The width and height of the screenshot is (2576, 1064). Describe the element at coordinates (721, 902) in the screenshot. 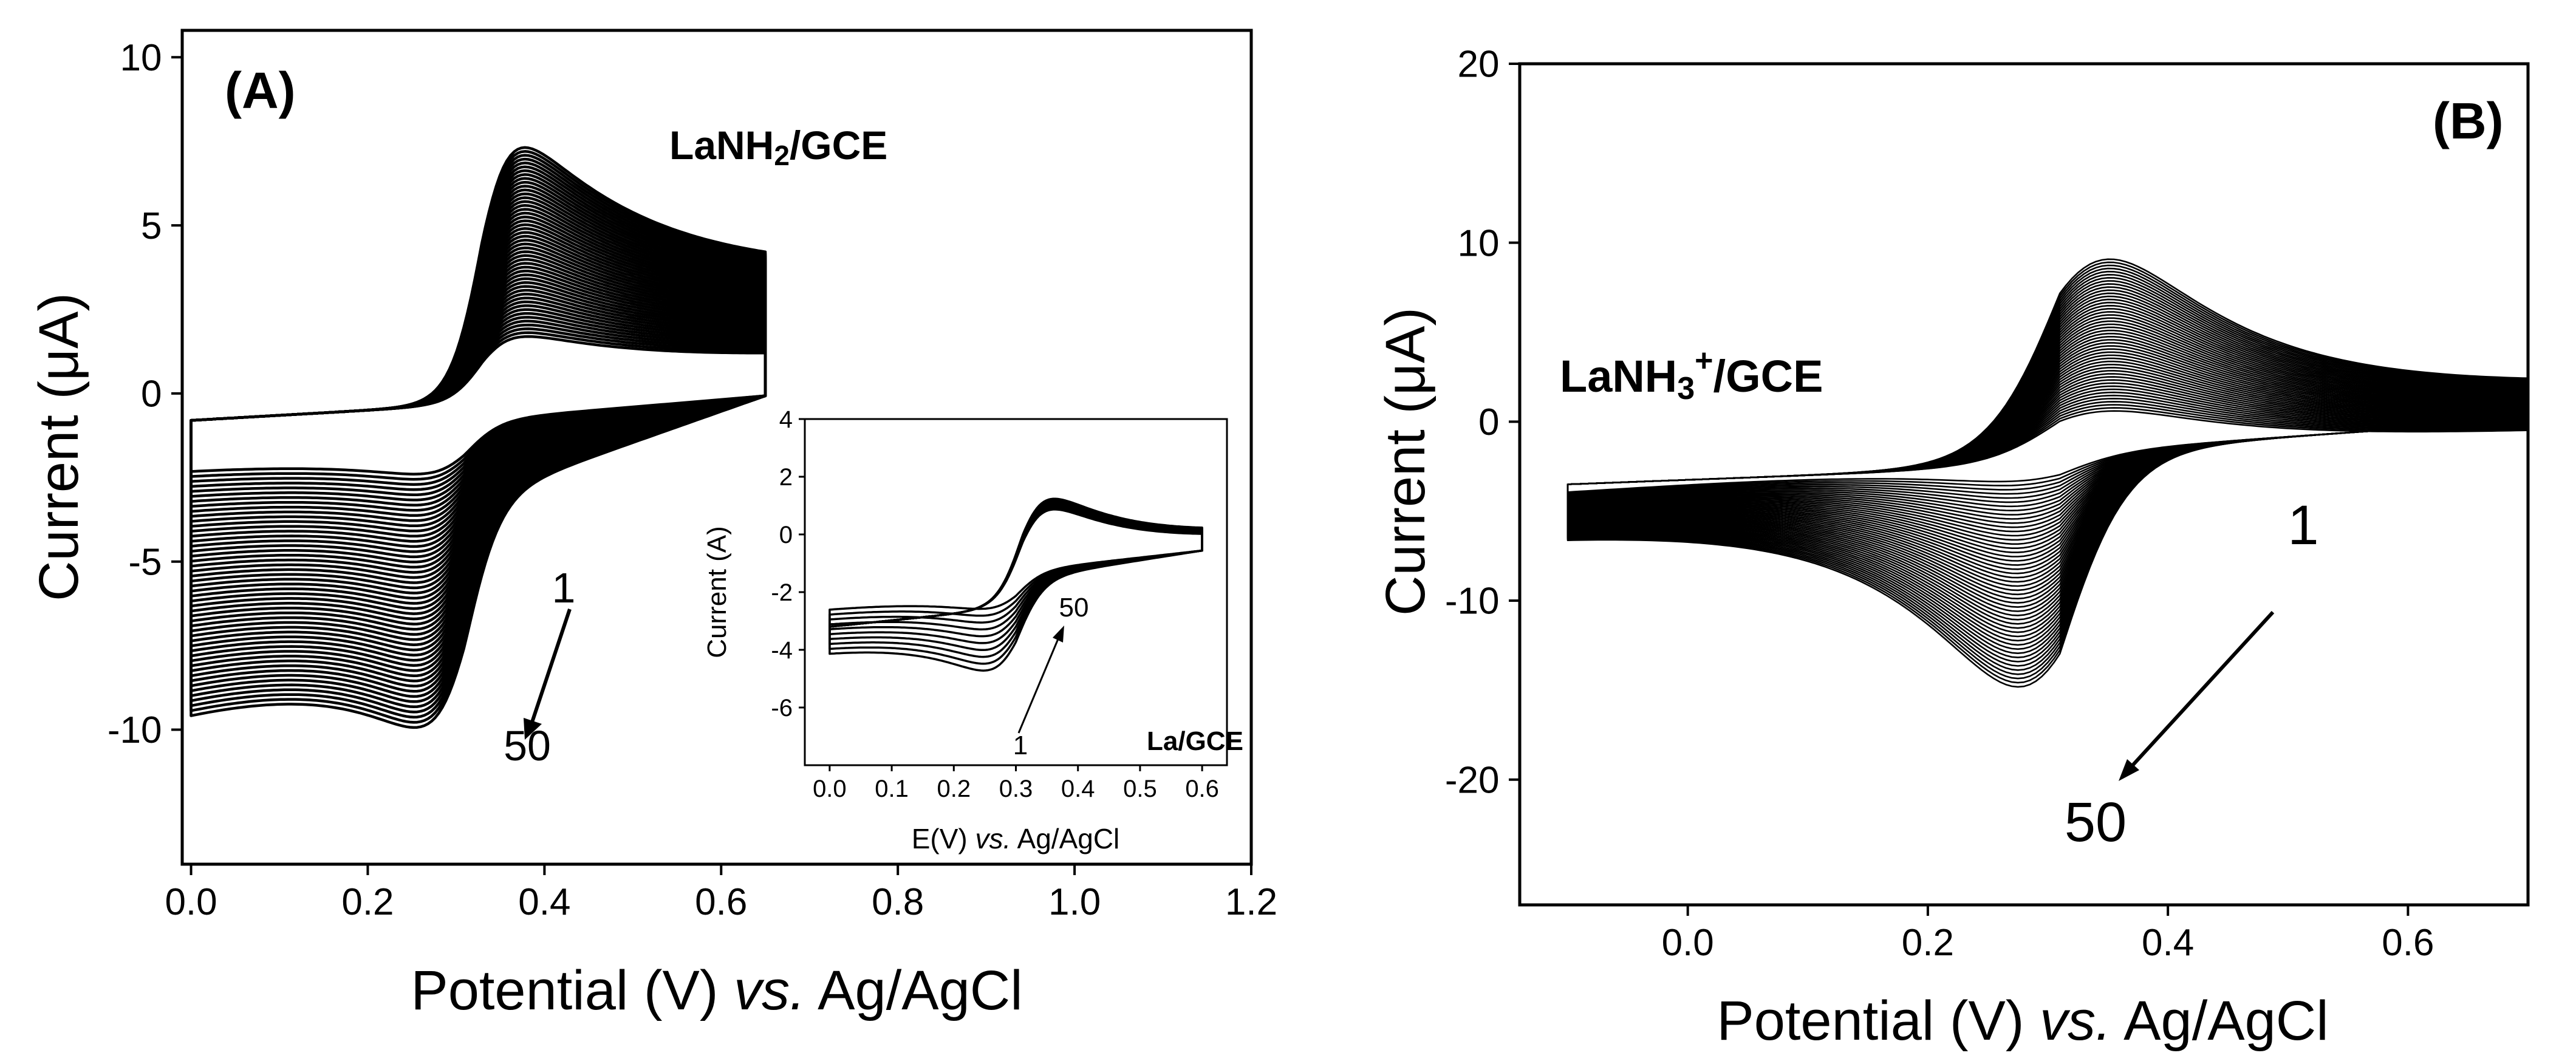

I see `panel-a-x-tick-label: 0.6` at that location.